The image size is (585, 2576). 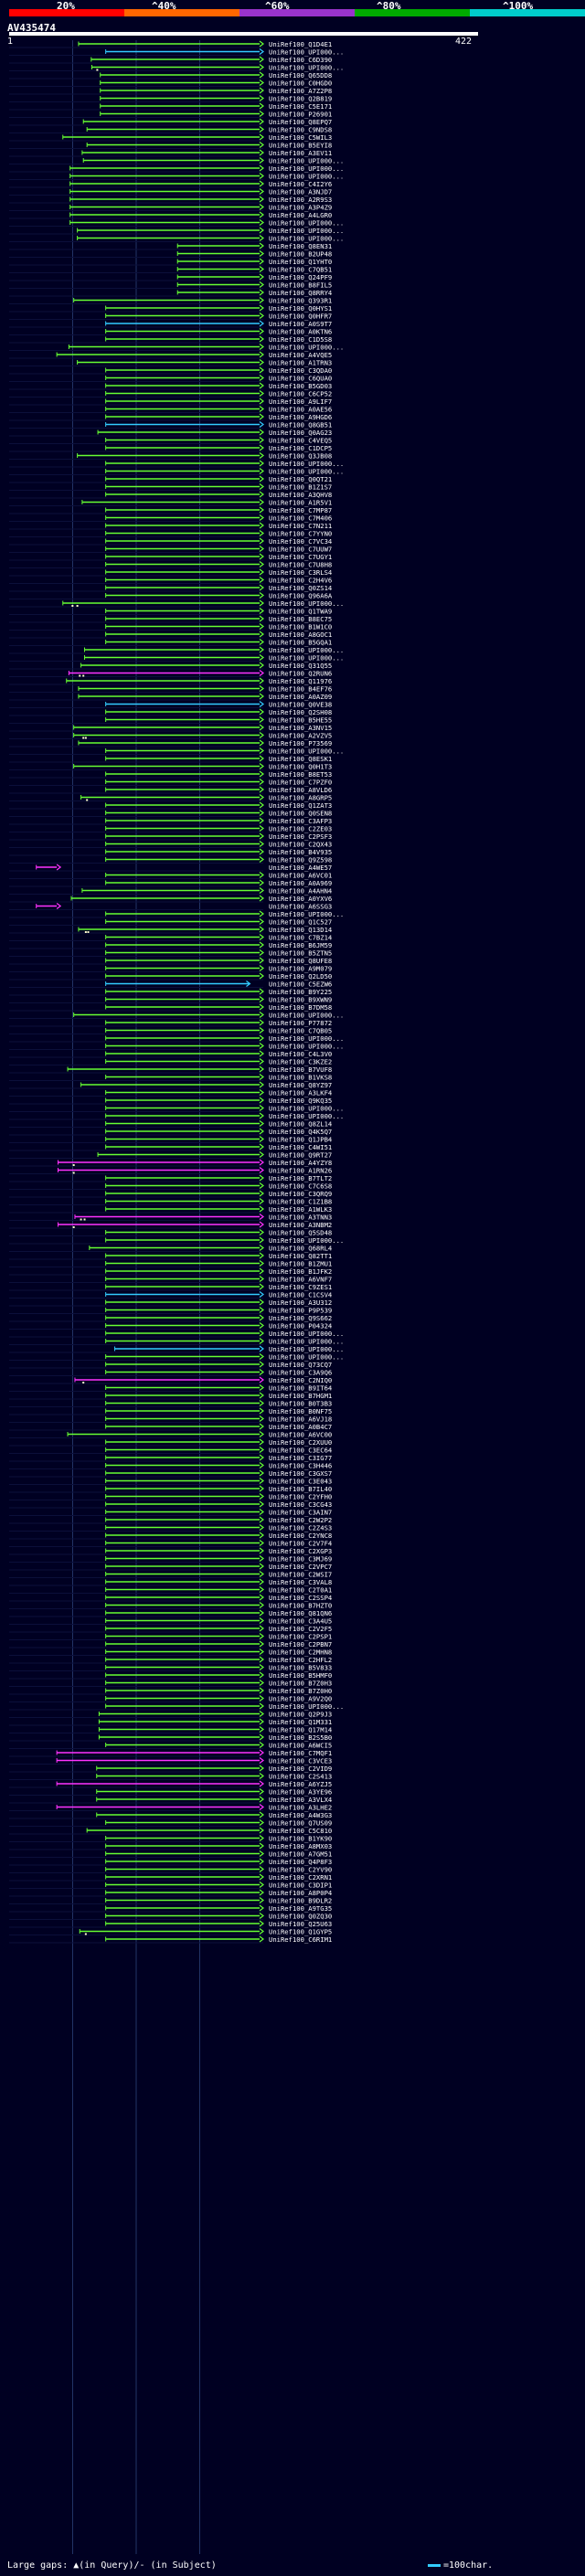 I want to click on hit-row: UniRef100_B4V935, so click(x=171, y=852).